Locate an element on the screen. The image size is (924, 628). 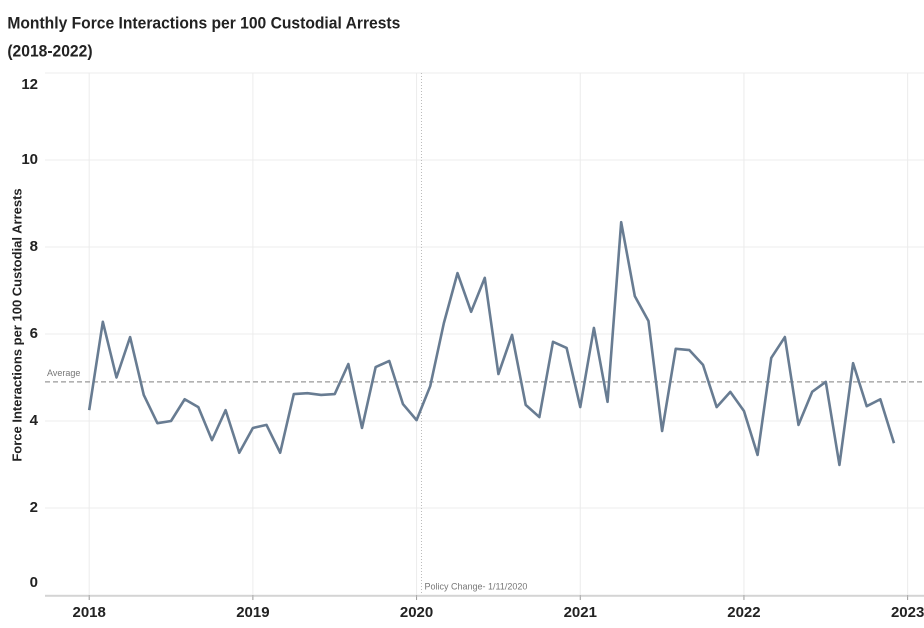
y-tick-label: 12 is located at coordinates (29, 84).